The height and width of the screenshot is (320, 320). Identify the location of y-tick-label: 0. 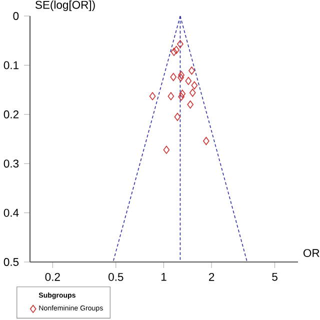
(16, 16).